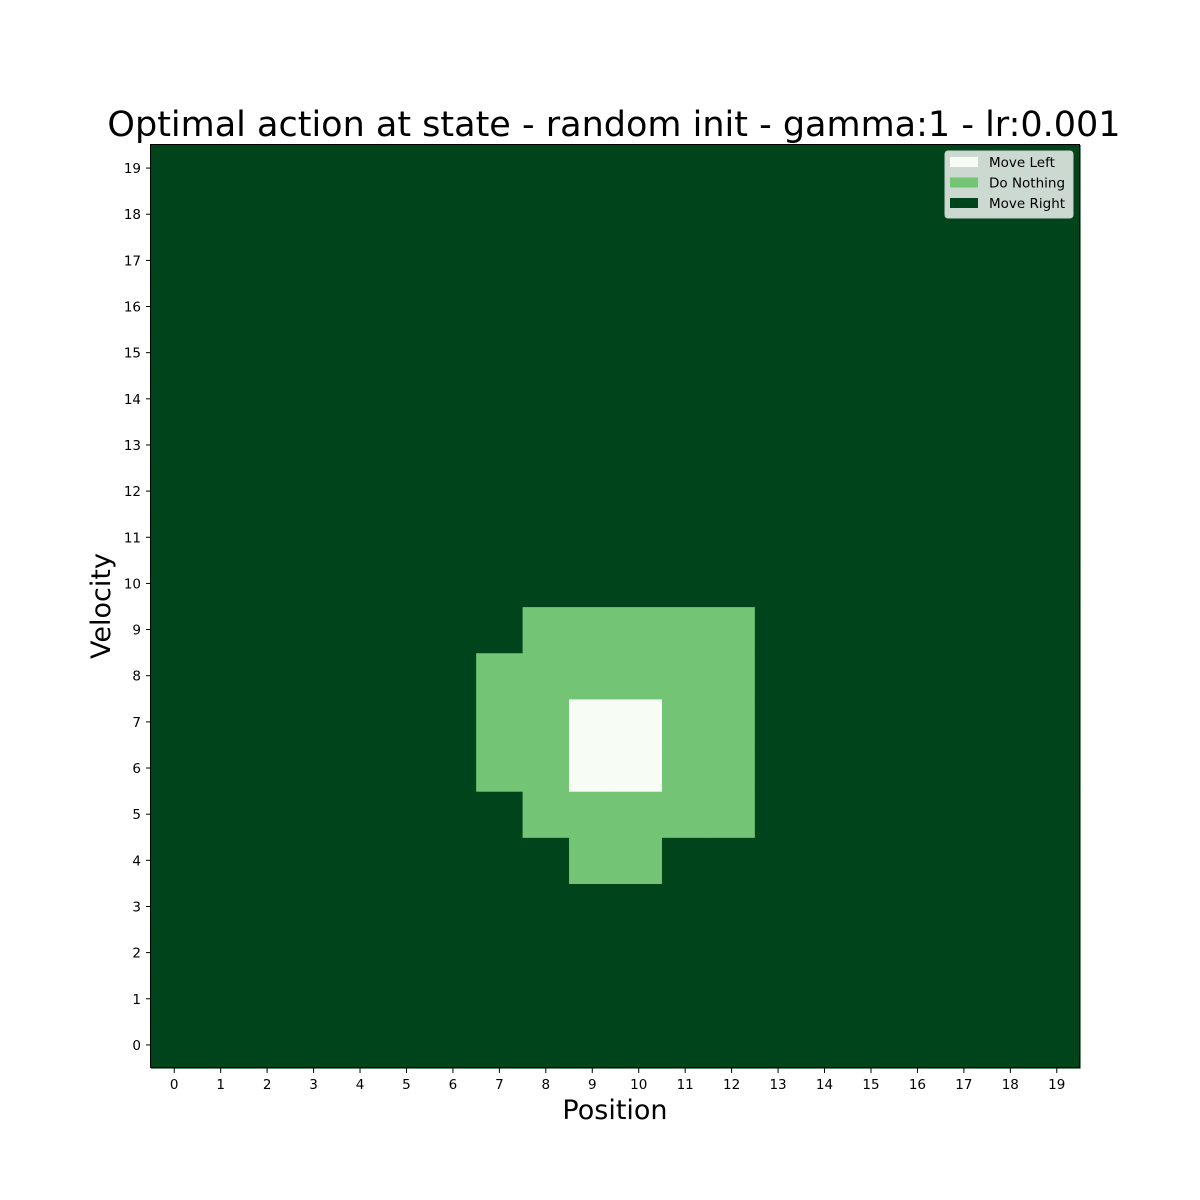  Describe the element at coordinates (614, 1110) in the screenshot. I see `x-axis-label: Position` at that location.